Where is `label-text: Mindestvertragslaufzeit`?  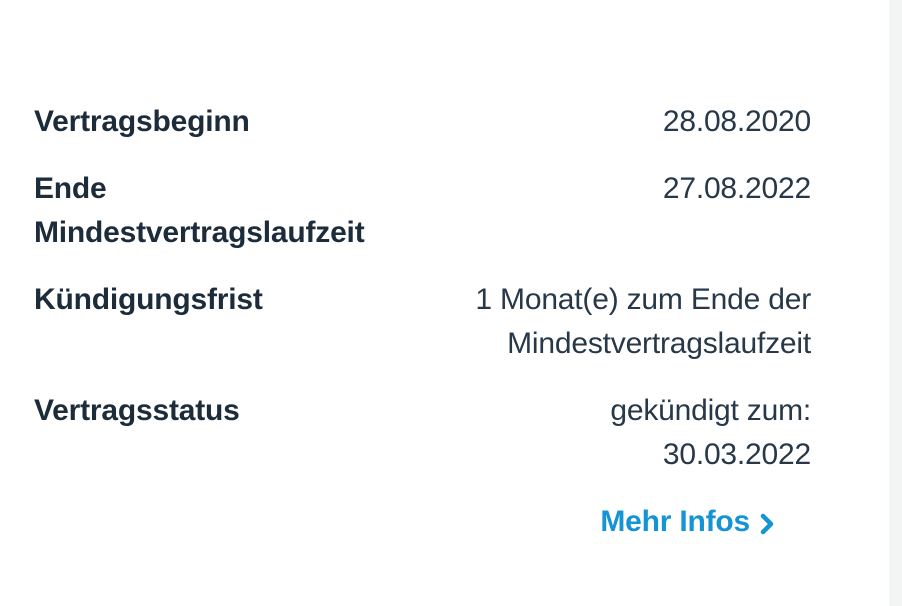 label-text: Mindestvertragslaufzeit is located at coordinates (199, 232).